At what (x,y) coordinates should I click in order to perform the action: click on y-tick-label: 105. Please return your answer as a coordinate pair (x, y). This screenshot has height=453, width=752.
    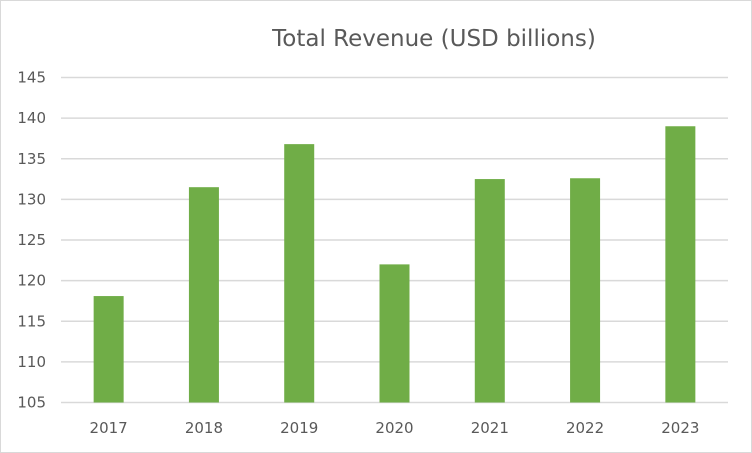
    Looking at the image, I should click on (31, 403).